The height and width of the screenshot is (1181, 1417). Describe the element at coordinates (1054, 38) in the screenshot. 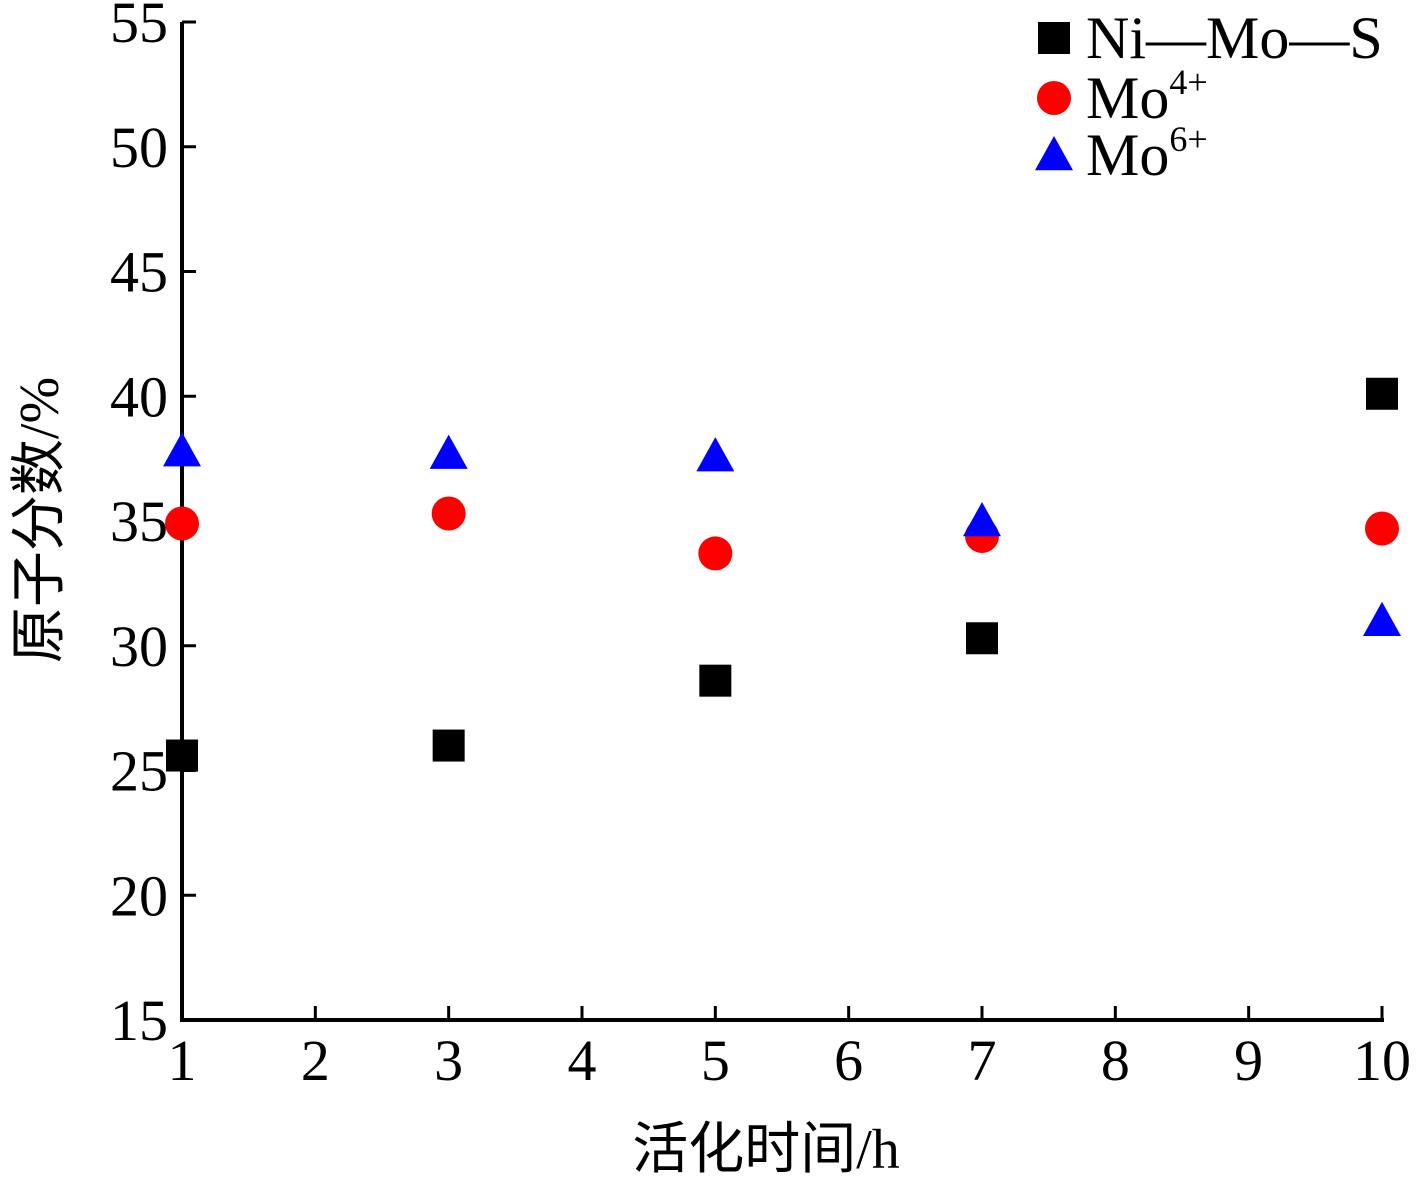

I see `legend-marker-square` at that location.